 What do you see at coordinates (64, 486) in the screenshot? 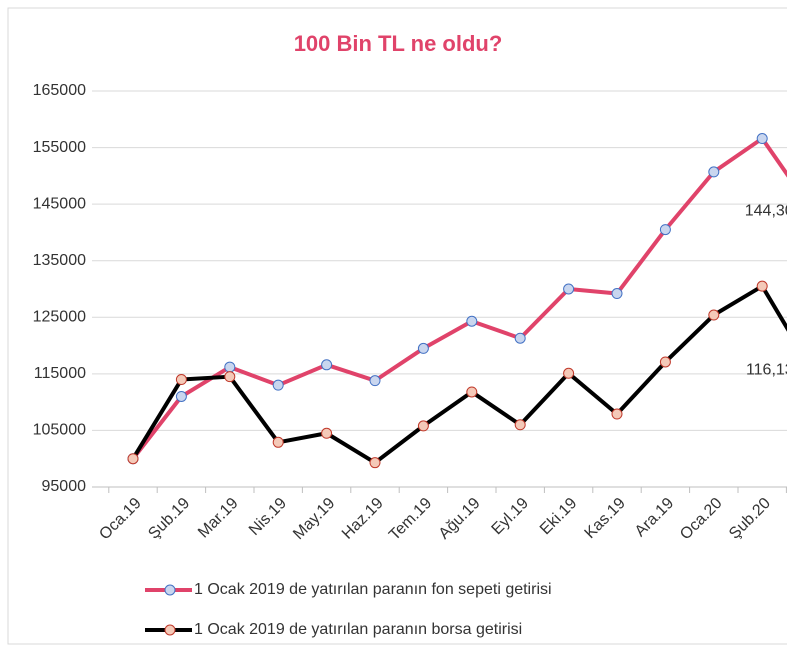
I see `y-tick-label: 95000` at bounding box center [64, 486].